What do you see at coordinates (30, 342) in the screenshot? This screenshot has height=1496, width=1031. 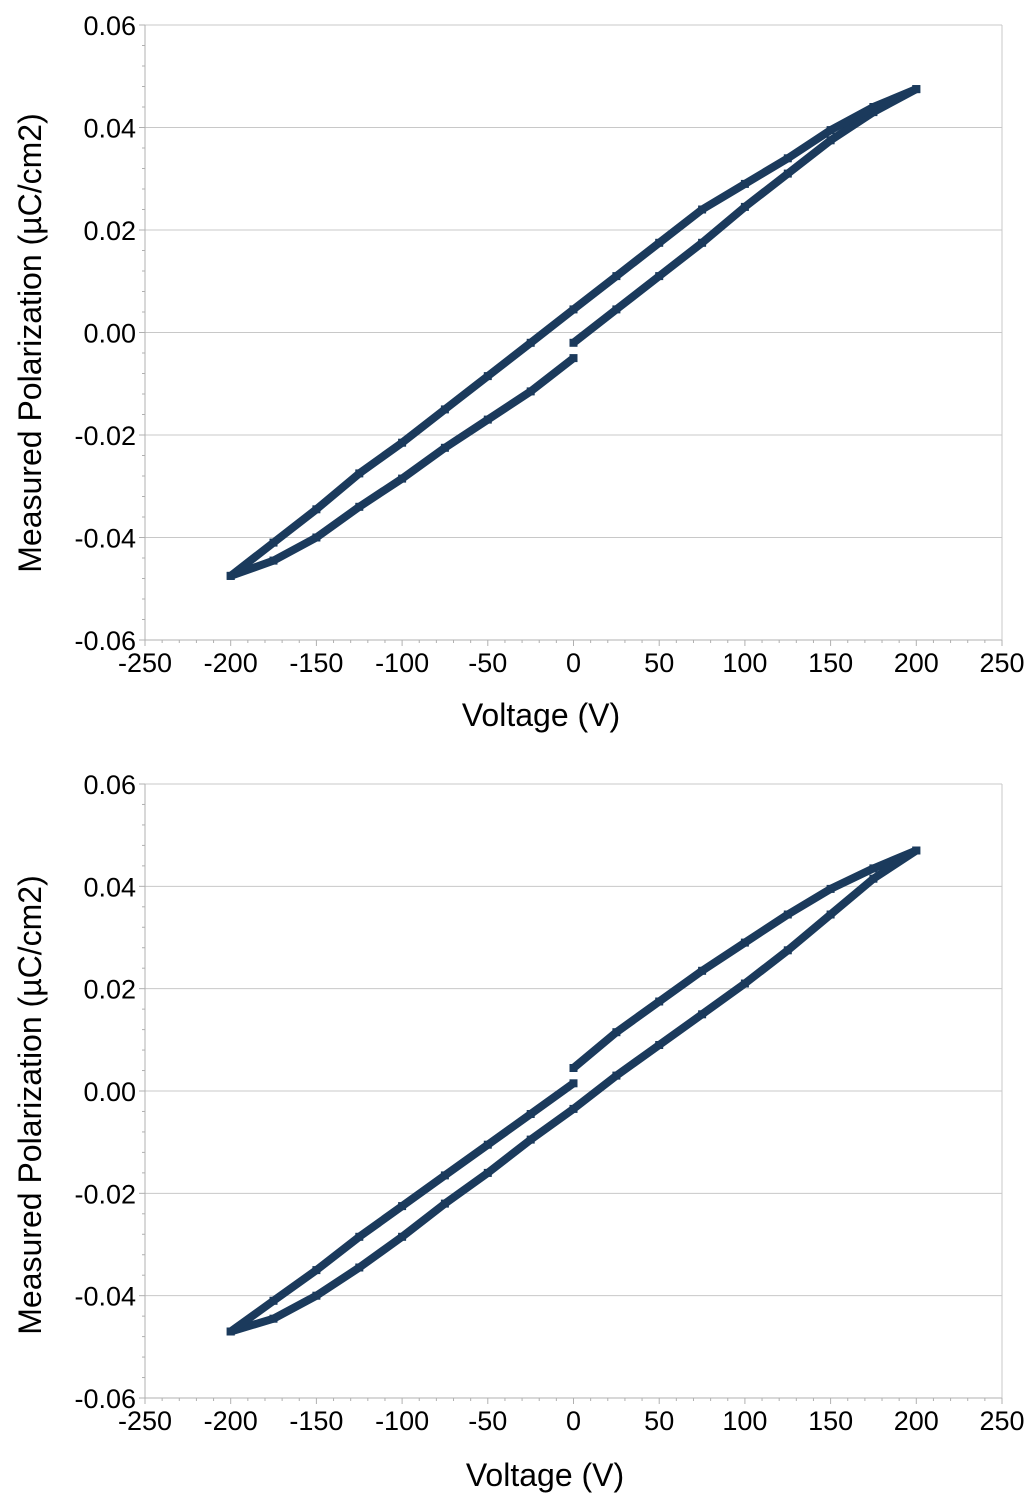 I see `y-axis-title: Measured Polarization (µC/cm2)` at bounding box center [30, 342].